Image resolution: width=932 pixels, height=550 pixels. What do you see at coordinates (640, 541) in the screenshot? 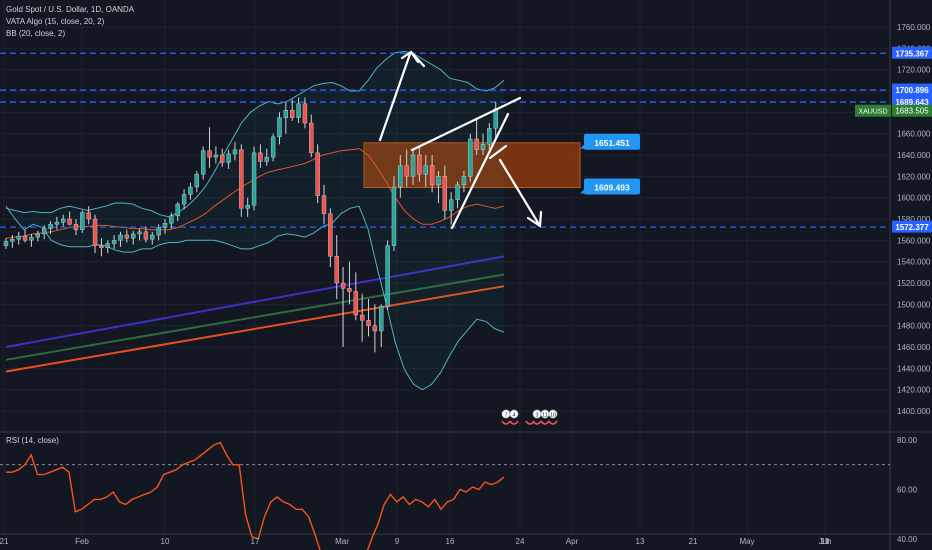
I see `time-tick-label: 13` at bounding box center [640, 541].